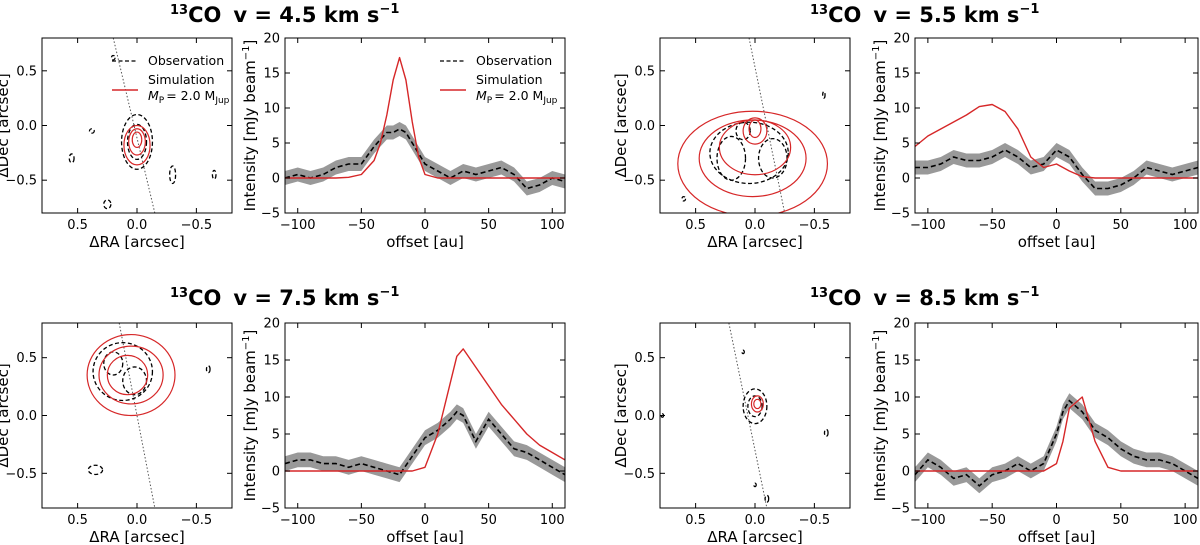 This screenshot has height=545, width=1200. I want to click on title-velocity: v = 5.5 km s, so click(946, 15).